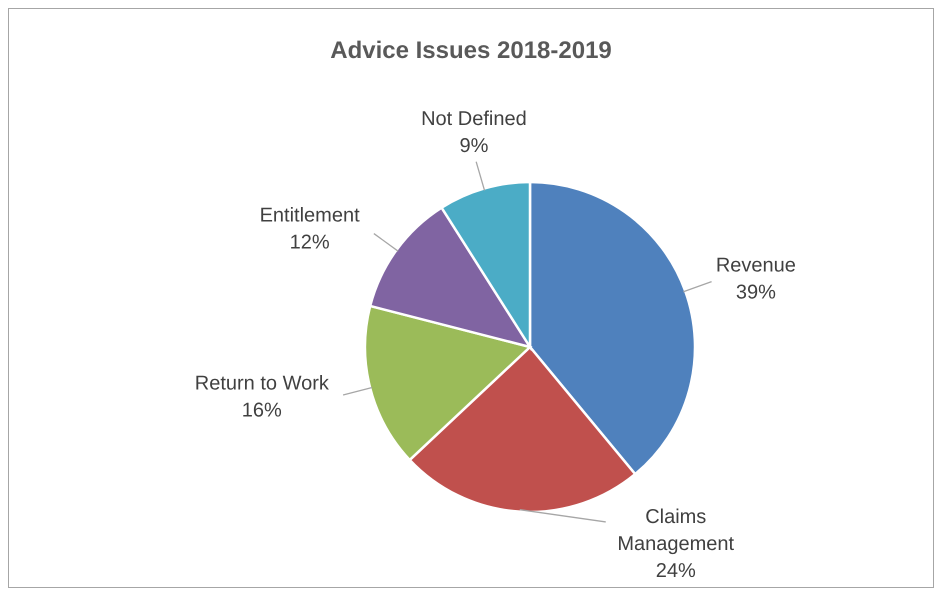 This screenshot has width=940, height=594. Describe the element at coordinates (310, 215) in the screenshot. I see `slice-label: Entitlement` at that location.